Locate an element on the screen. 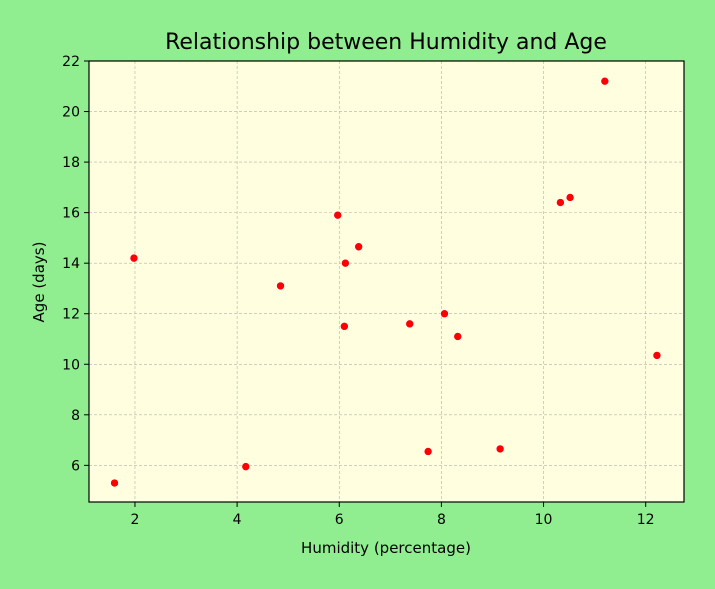 This screenshot has width=715, height=589. y-tick-label: 18 is located at coordinates (71, 163).